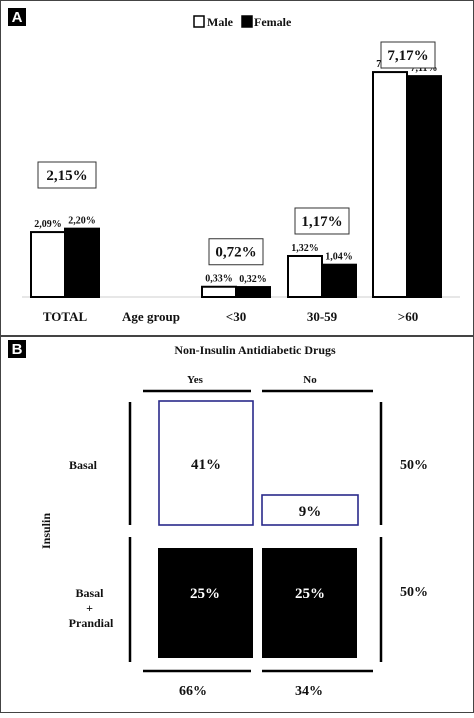  Describe the element at coordinates (151, 316) in the screenshot. I see `age-group-label: Age group` at that location.